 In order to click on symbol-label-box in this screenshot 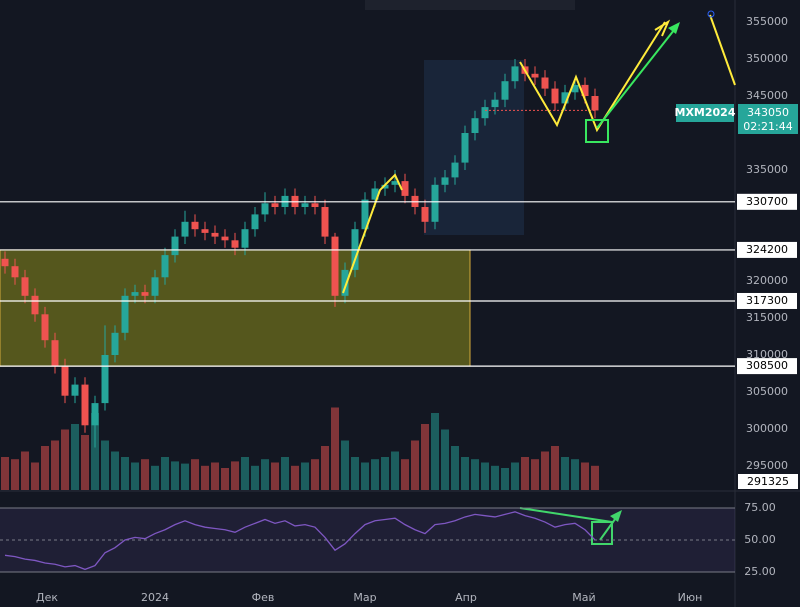, I will do `click(705, 113)`.